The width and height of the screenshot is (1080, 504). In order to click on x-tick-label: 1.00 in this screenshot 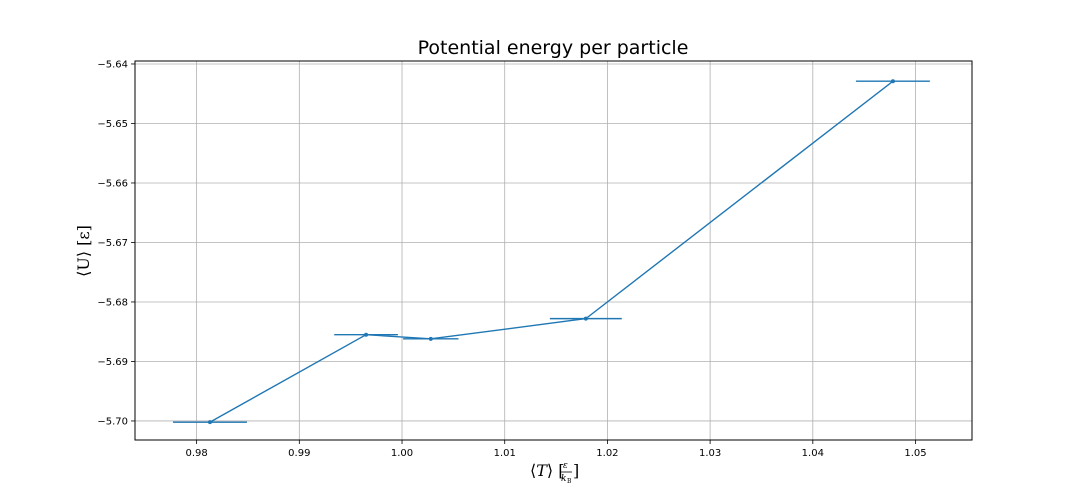, I will do `click(402, 453)`.